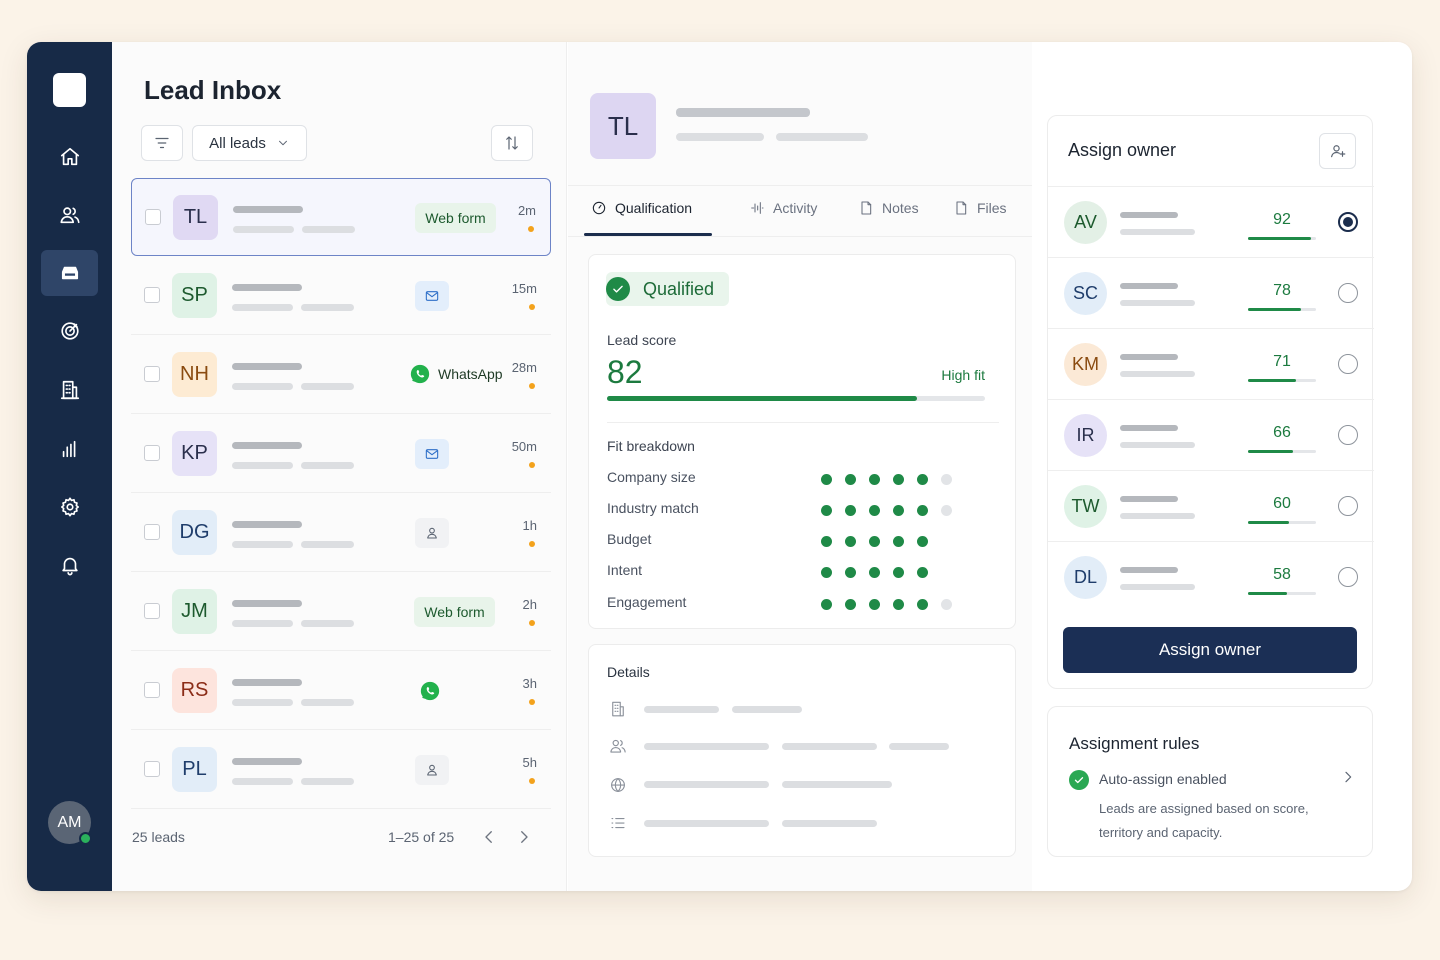 The height and width of the screenshot is (960, 1440). Describe the element at coordinates (524, 837) in the screenshot. I see `next-page-button` at that location.